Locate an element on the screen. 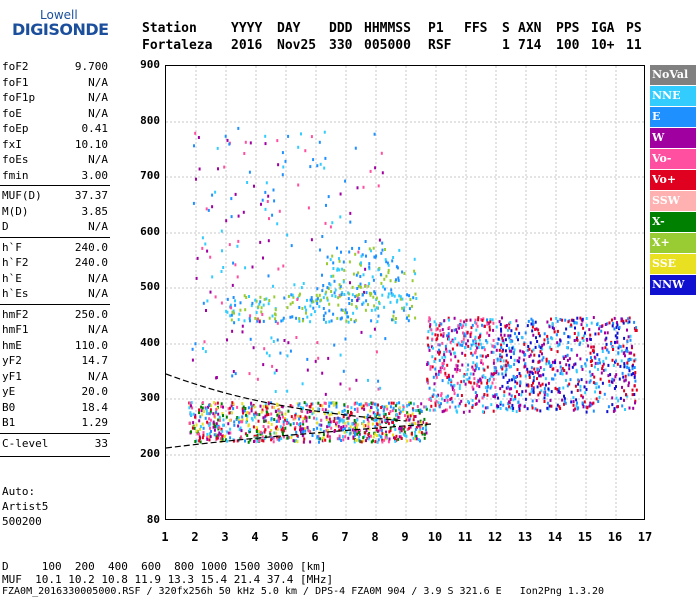  param-name: foF1 is located at coordinates (15, 82).